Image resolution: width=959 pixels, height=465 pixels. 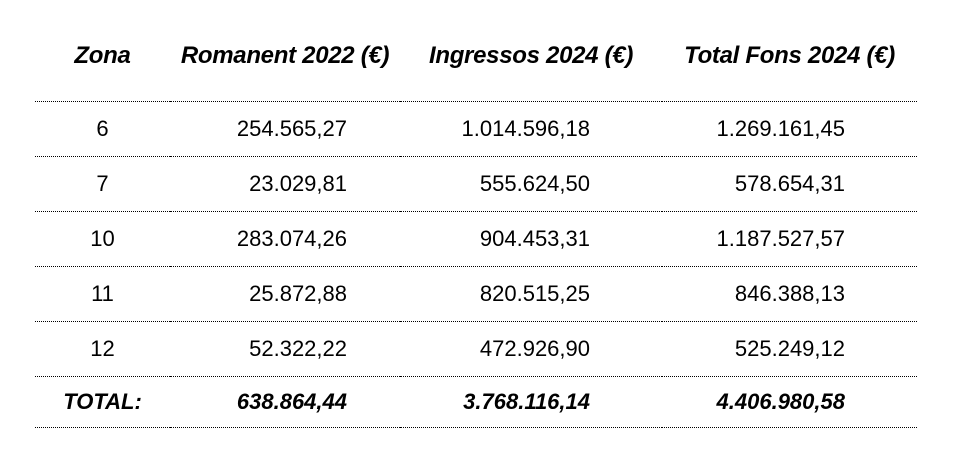 What do you see at coordinates (102, 294) in the screenshot?
I see `cell-zona: 11` at bounding box center [102, 294].